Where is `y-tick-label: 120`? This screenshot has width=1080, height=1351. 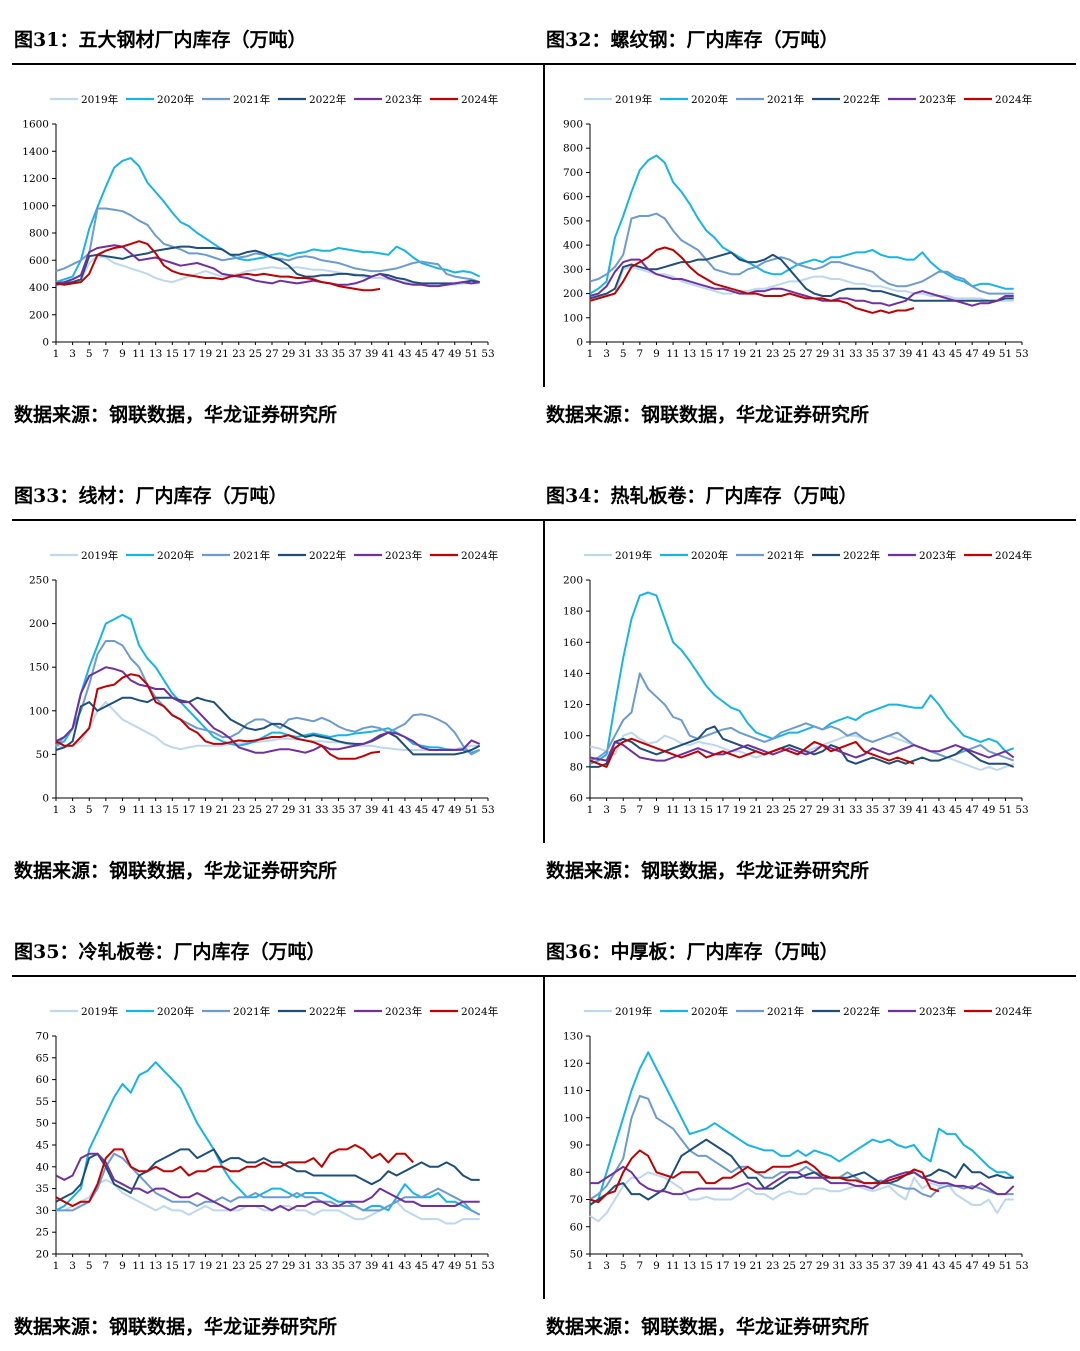
y-tick-label: 120 is located at coordinates (573, 1064).